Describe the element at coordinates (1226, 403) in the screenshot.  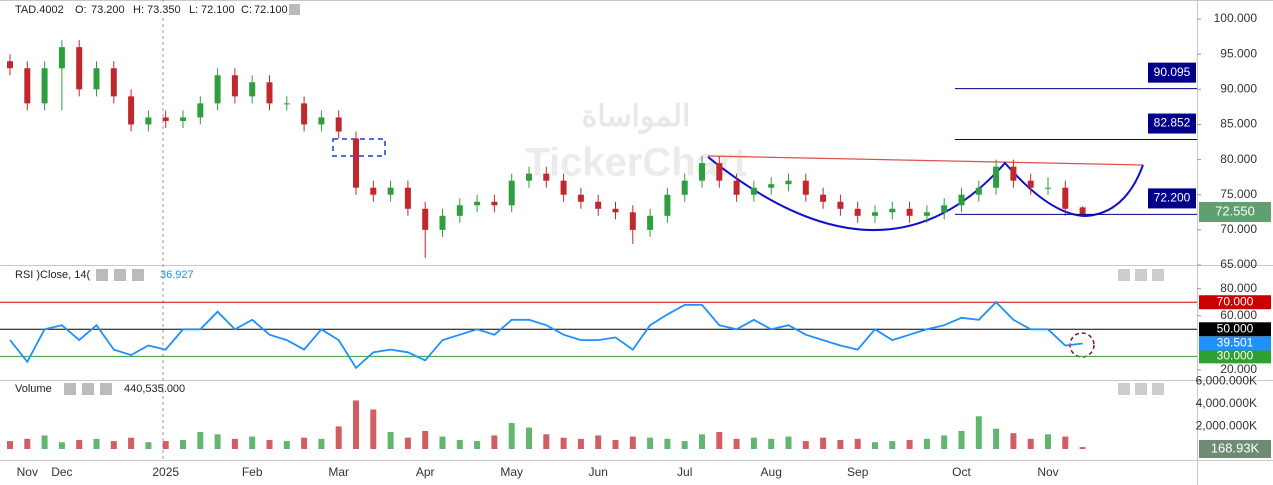
I see `y-tick-label: 4,000.000K` at that location.